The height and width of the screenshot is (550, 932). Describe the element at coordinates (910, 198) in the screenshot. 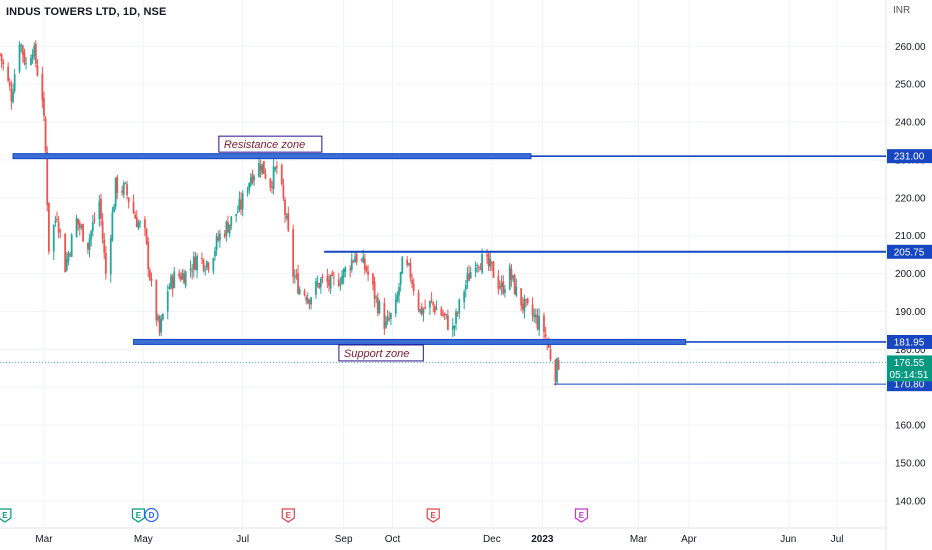

I see `y-tick-label: 220.00` at that location.